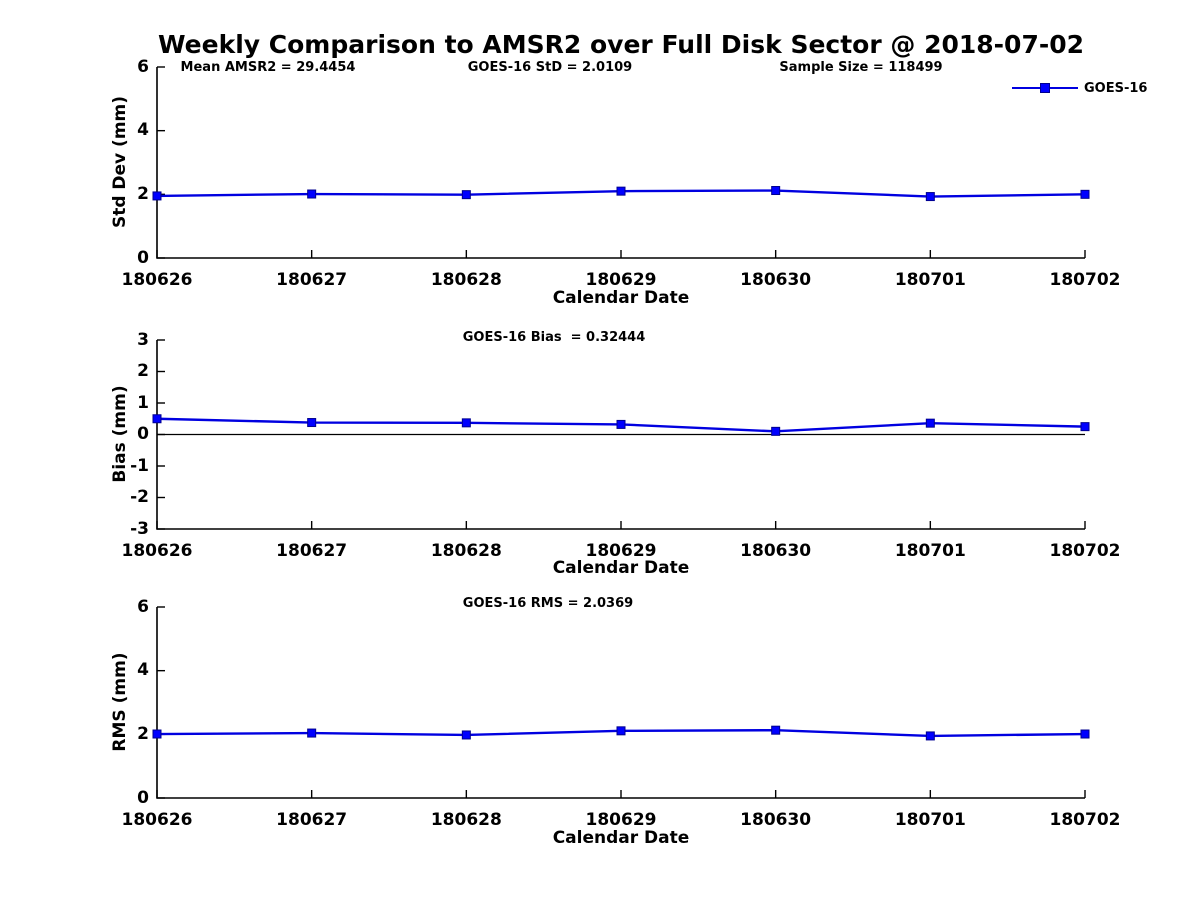 This screenshot has height=900, width=1200. I want to click on bias-plot-ytick-label: 1, so click(143, 402).